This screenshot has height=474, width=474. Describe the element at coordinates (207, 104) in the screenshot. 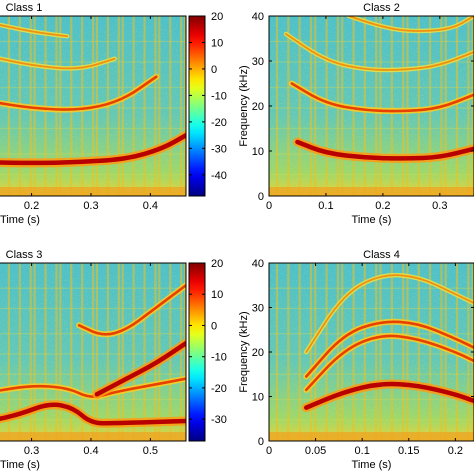

I see `colorbar: 20 10 0 -10 -20 -30 -40` at that location.